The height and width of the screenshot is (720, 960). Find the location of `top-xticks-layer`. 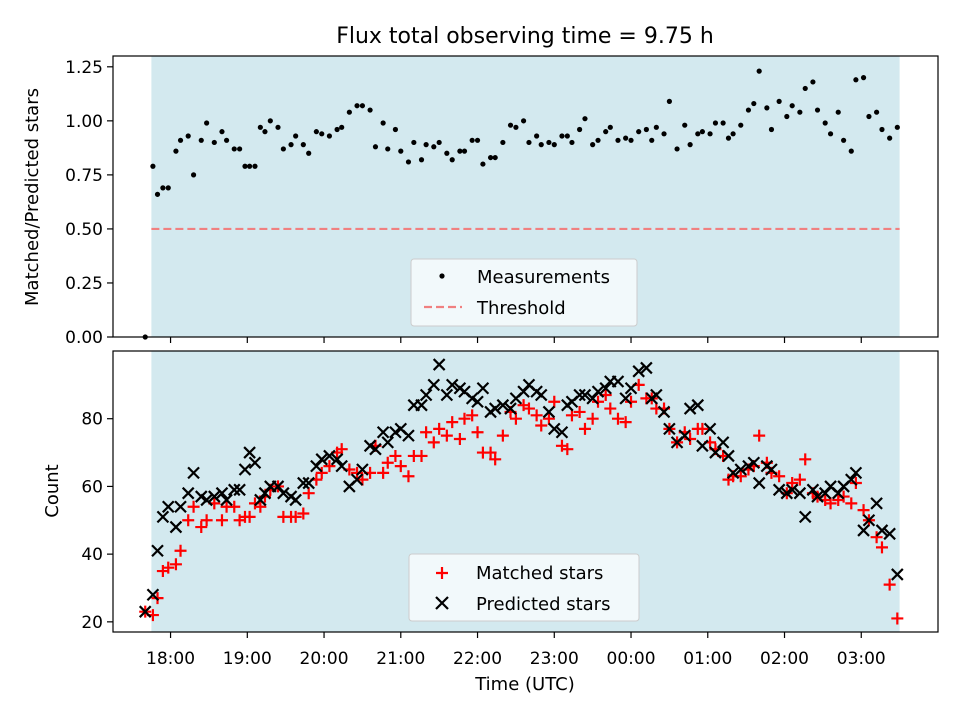

top-xticks-layer is located at coordinates (515, 340).